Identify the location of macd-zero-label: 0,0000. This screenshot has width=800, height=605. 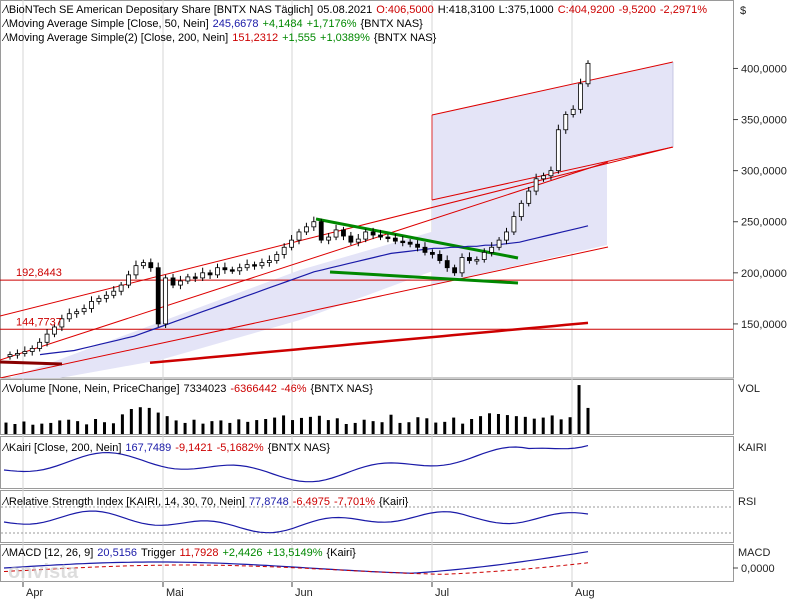
(758, 569).